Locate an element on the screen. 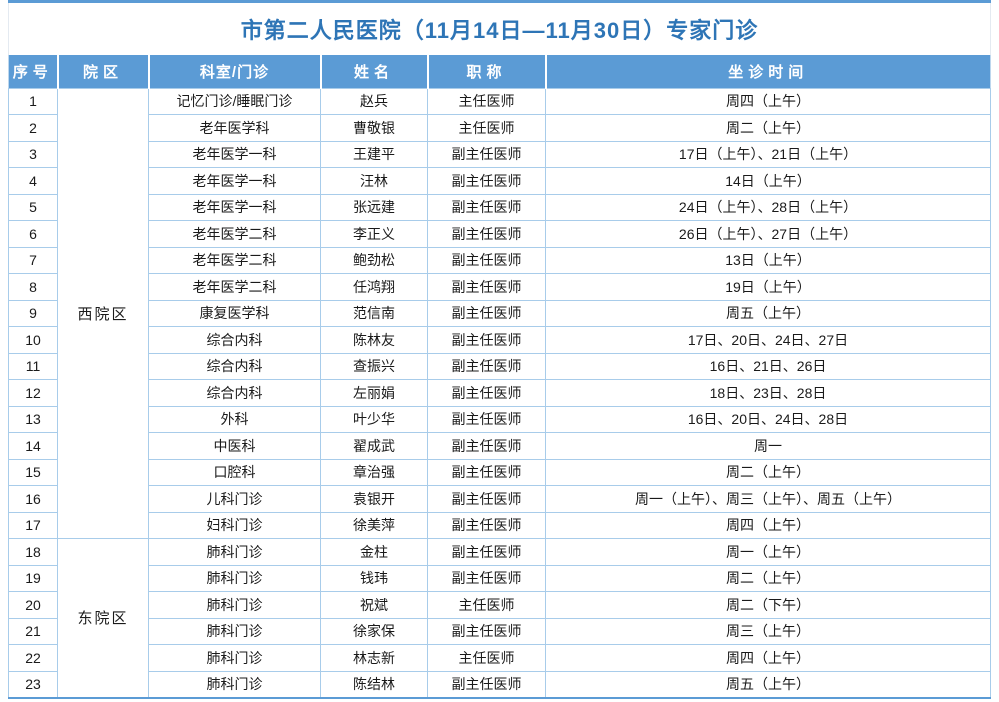 This screenshot has width=999, height=702. doctor-name-cell: 林志新 is located at coordinates (374, 658).